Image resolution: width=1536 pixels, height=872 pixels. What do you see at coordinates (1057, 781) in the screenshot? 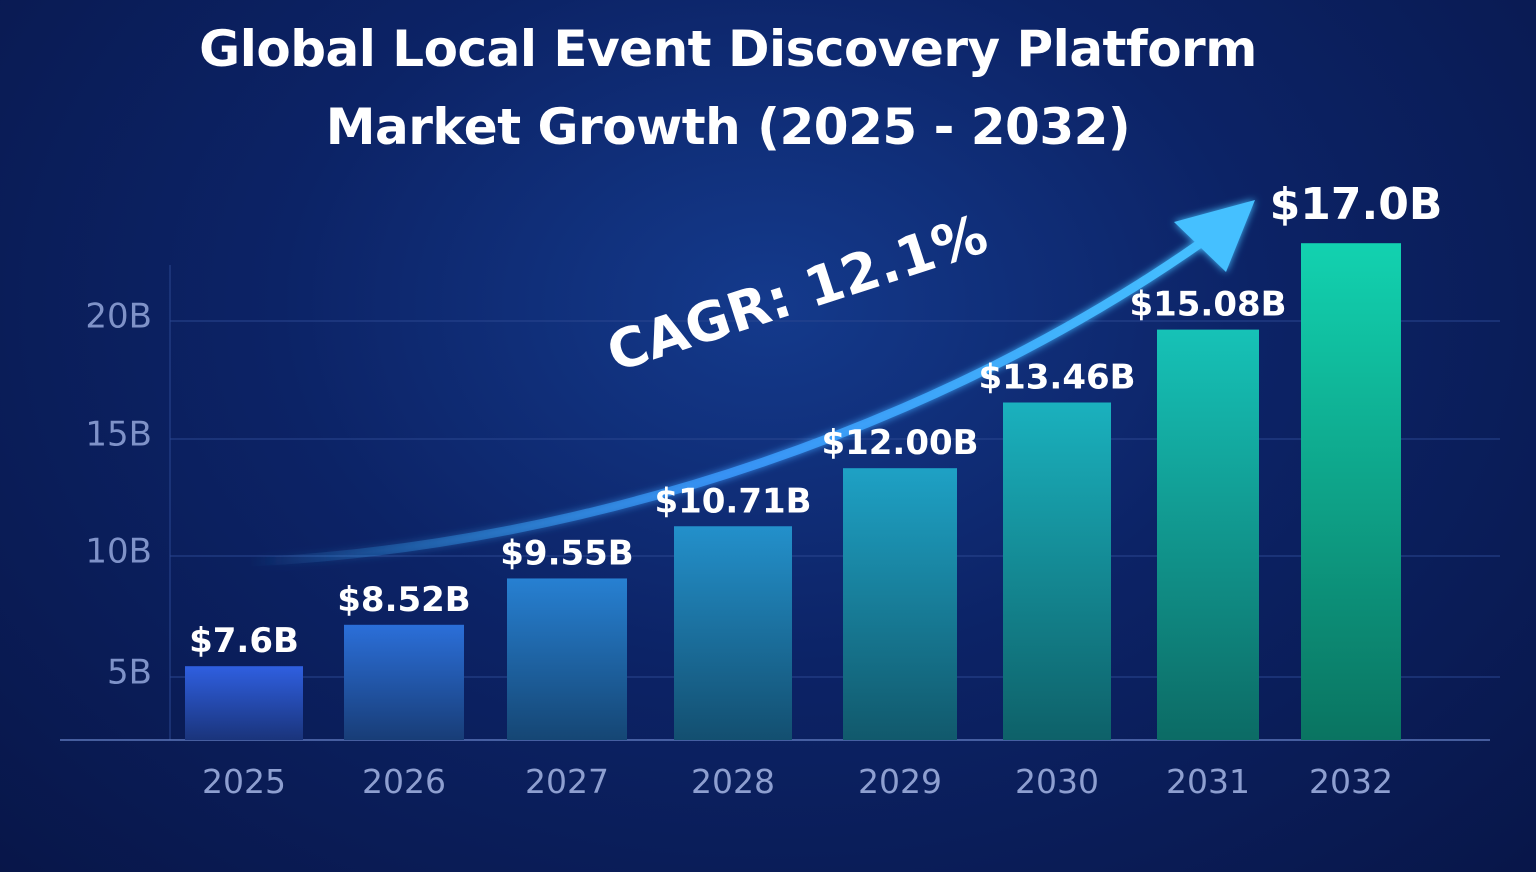
I see `x-tick-label: 2030` at bounding box center [1057, 781].